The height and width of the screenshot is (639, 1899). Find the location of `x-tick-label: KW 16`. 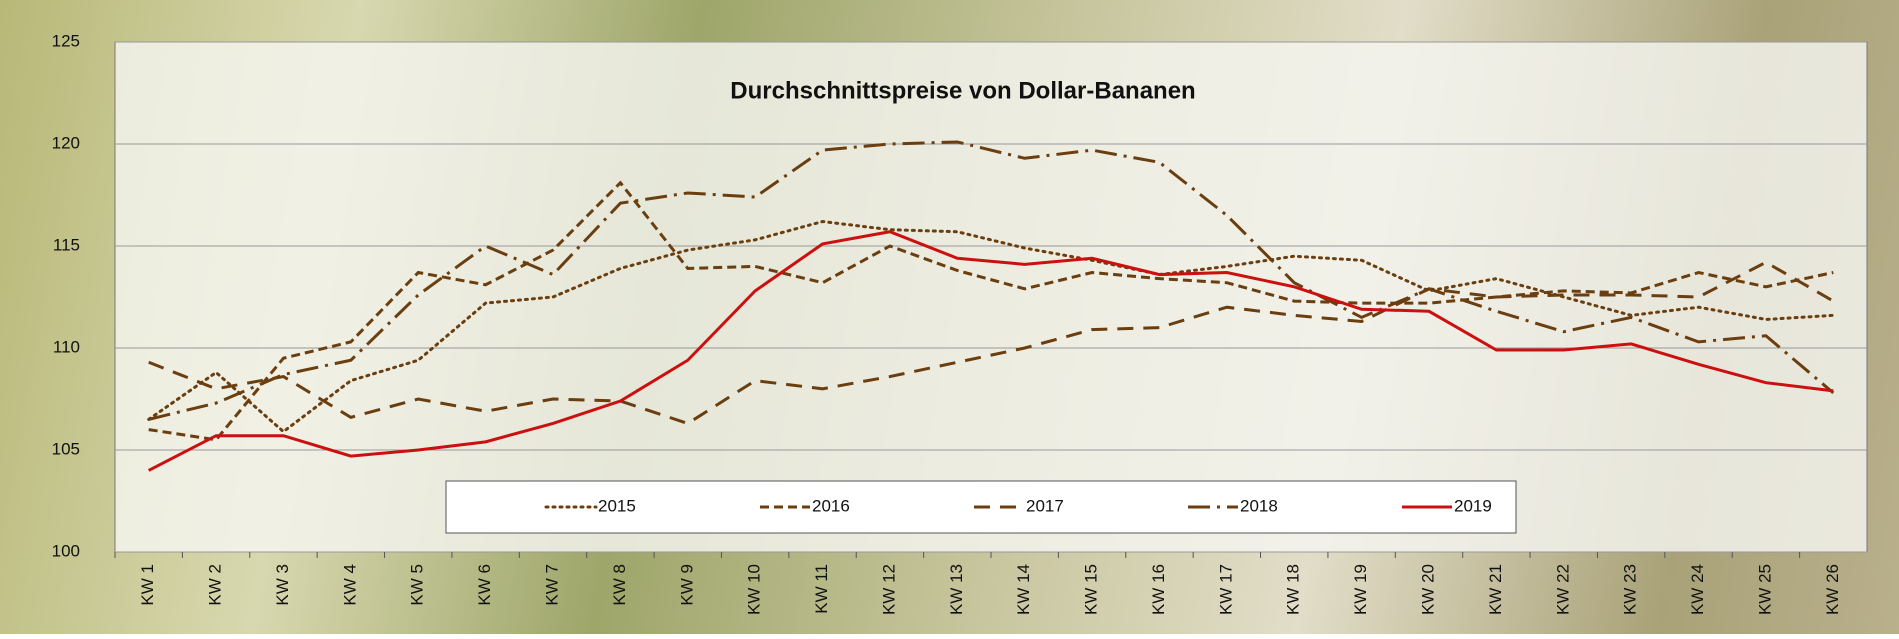

x-tick-label: KW 16 is located at coordinates (1158, 589).